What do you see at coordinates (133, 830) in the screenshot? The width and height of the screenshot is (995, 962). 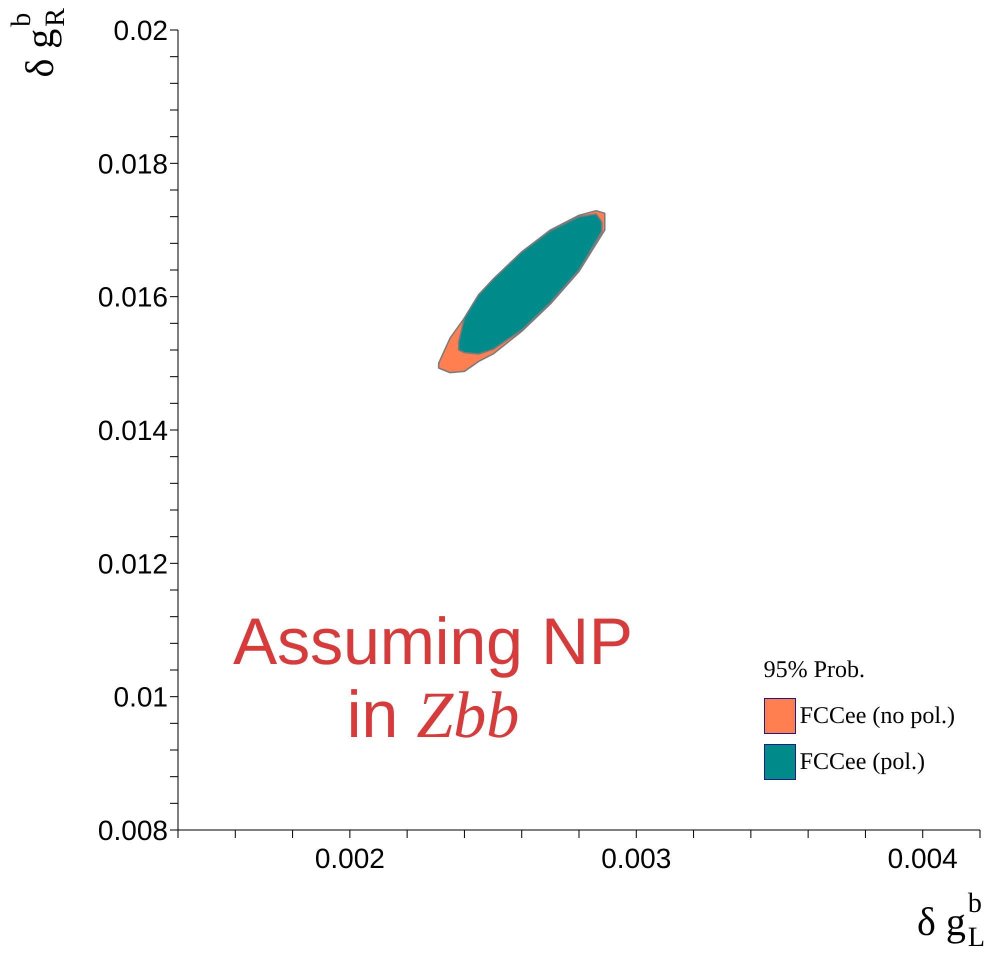 I see `y-tick-label: 0.008` at bounding box center [133, 830].